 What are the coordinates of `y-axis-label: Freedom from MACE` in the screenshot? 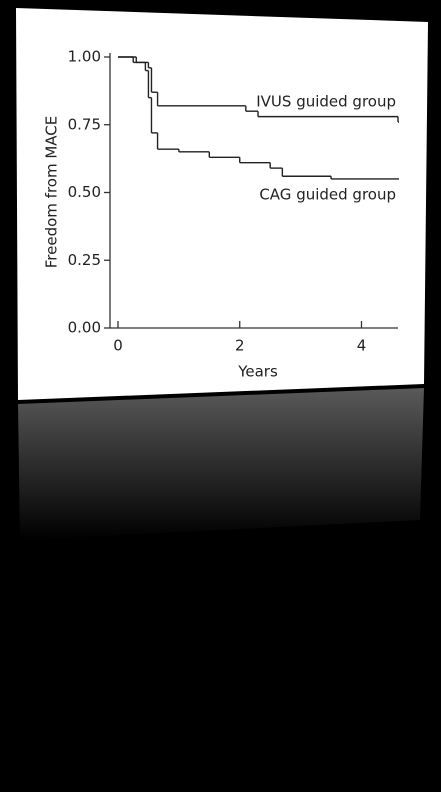 It's located at (52, 192).